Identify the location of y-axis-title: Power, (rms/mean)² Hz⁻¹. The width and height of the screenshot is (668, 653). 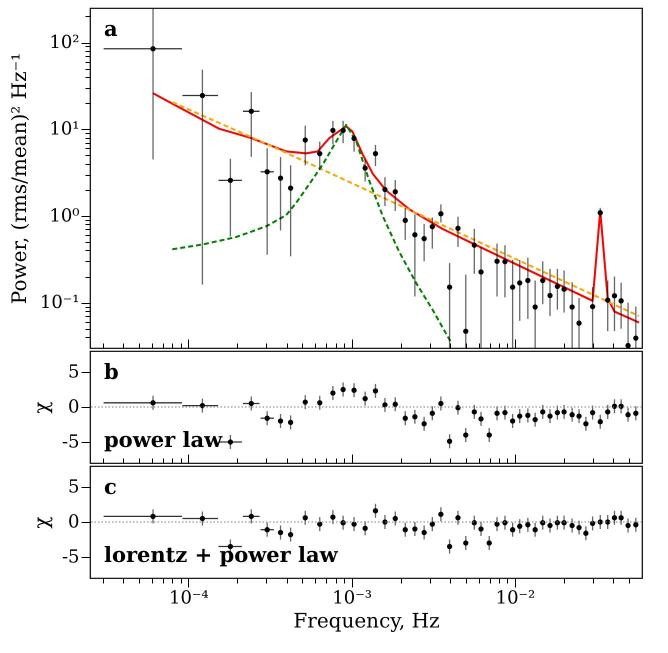
(18, 178).